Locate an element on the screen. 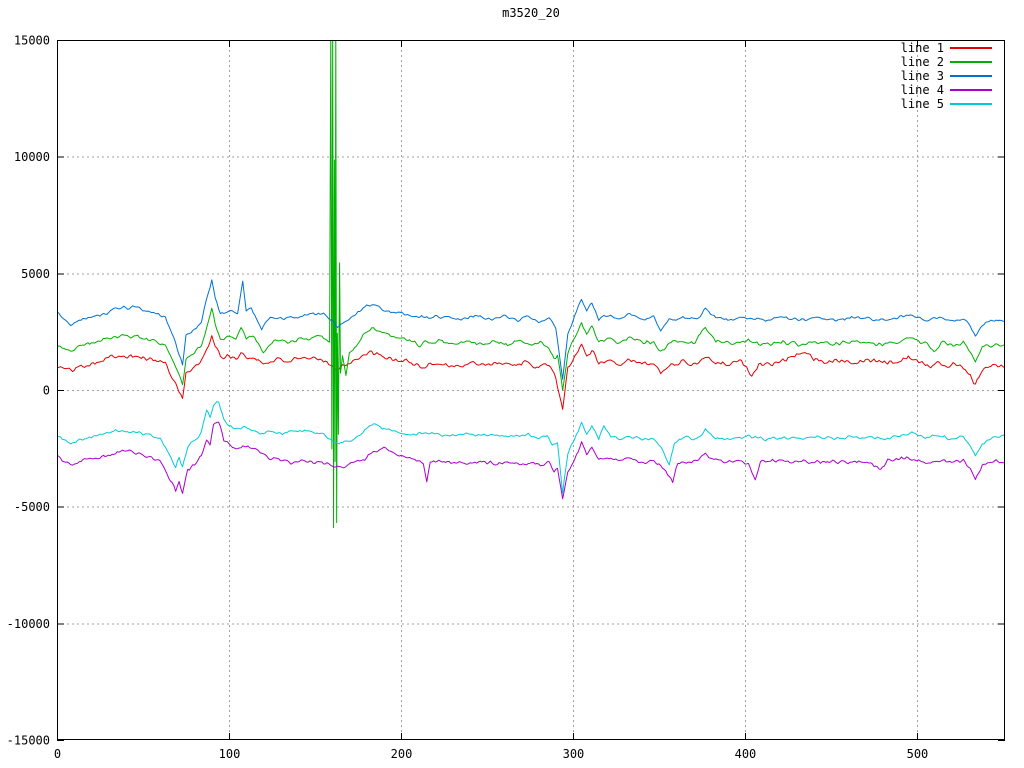 The height and width of the screenshot is (768, 1024). legend-item: line 1 is located at coordinates (946, 48).